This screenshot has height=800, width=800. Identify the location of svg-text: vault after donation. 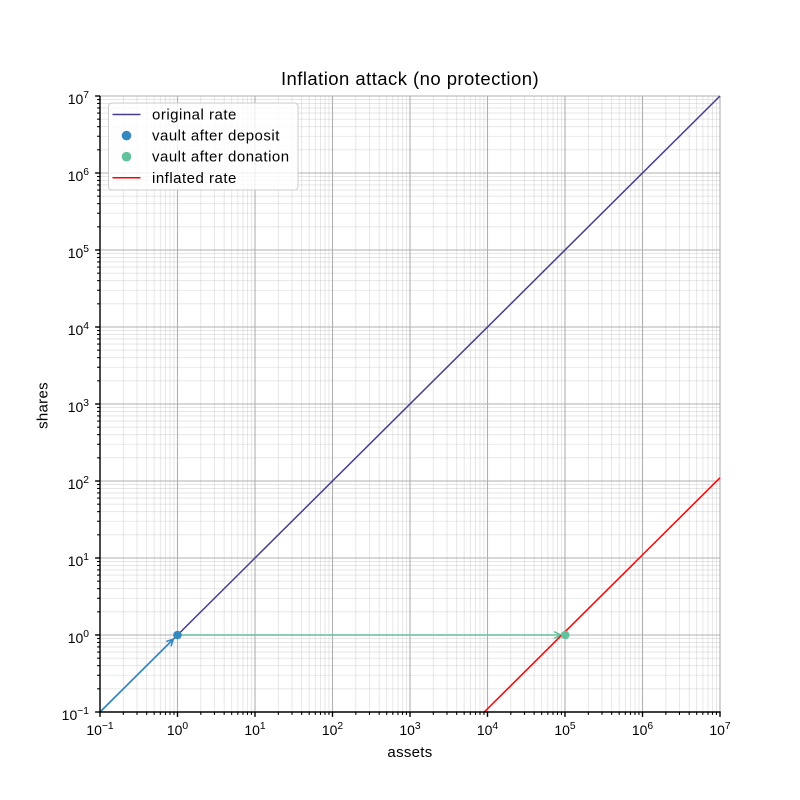
(221, 157).